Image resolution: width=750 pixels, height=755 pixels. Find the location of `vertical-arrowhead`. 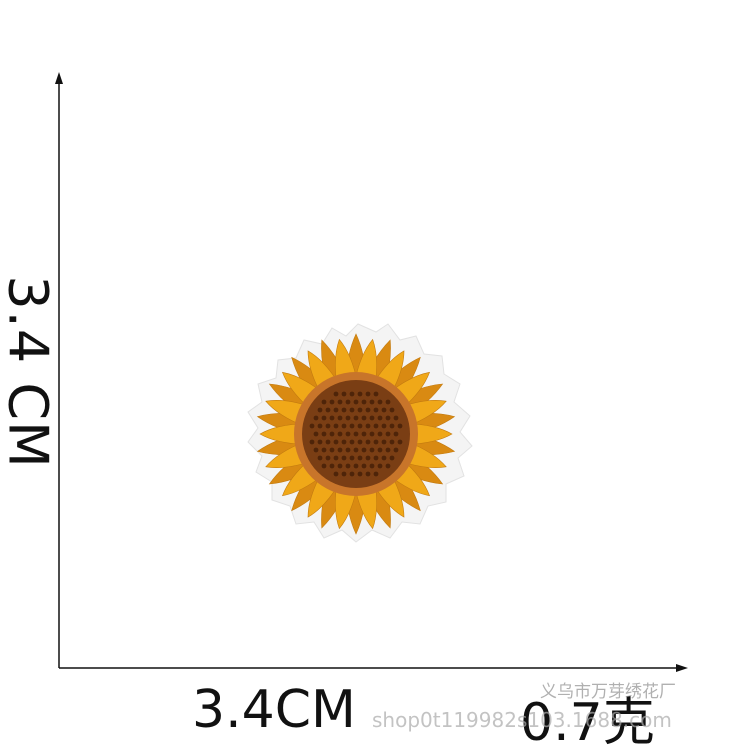

vertical-arrowhead is located at coordinates (59, 78).